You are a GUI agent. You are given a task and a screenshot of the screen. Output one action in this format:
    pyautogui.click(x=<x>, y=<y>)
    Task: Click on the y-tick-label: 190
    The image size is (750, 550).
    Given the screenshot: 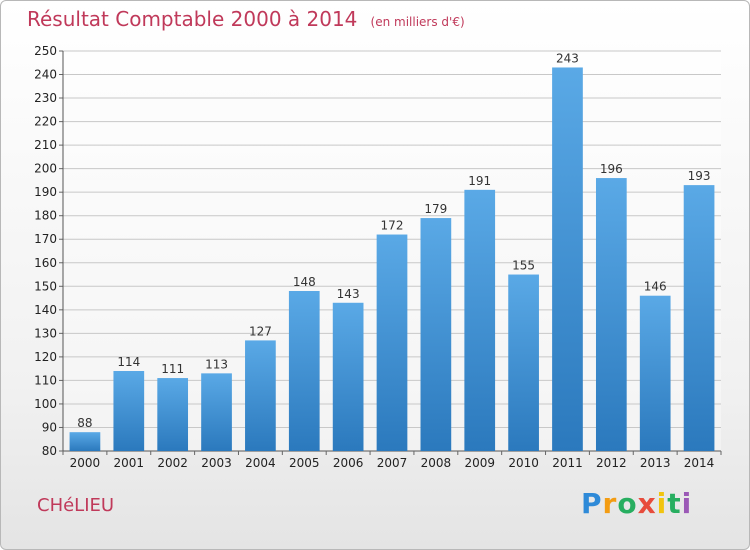 What is the action you would take?
    pyautogui.click(x=45, y=192)
    